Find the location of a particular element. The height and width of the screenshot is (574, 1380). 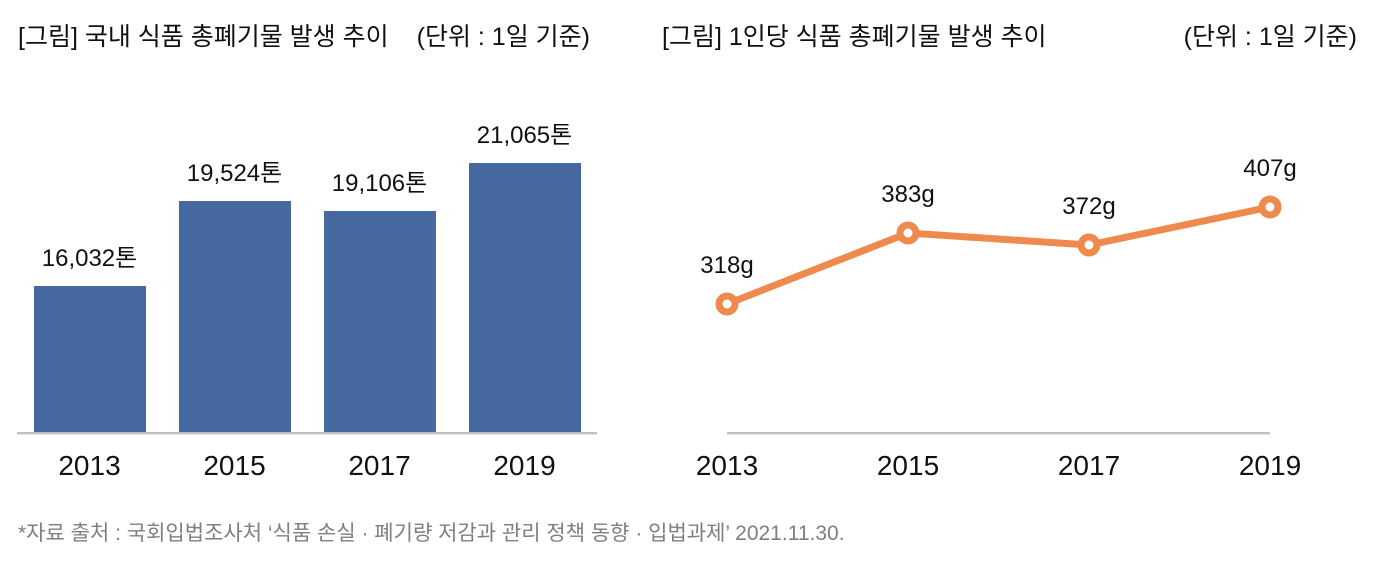

bar-chart-x-axis is located at coordinates (307, 433).